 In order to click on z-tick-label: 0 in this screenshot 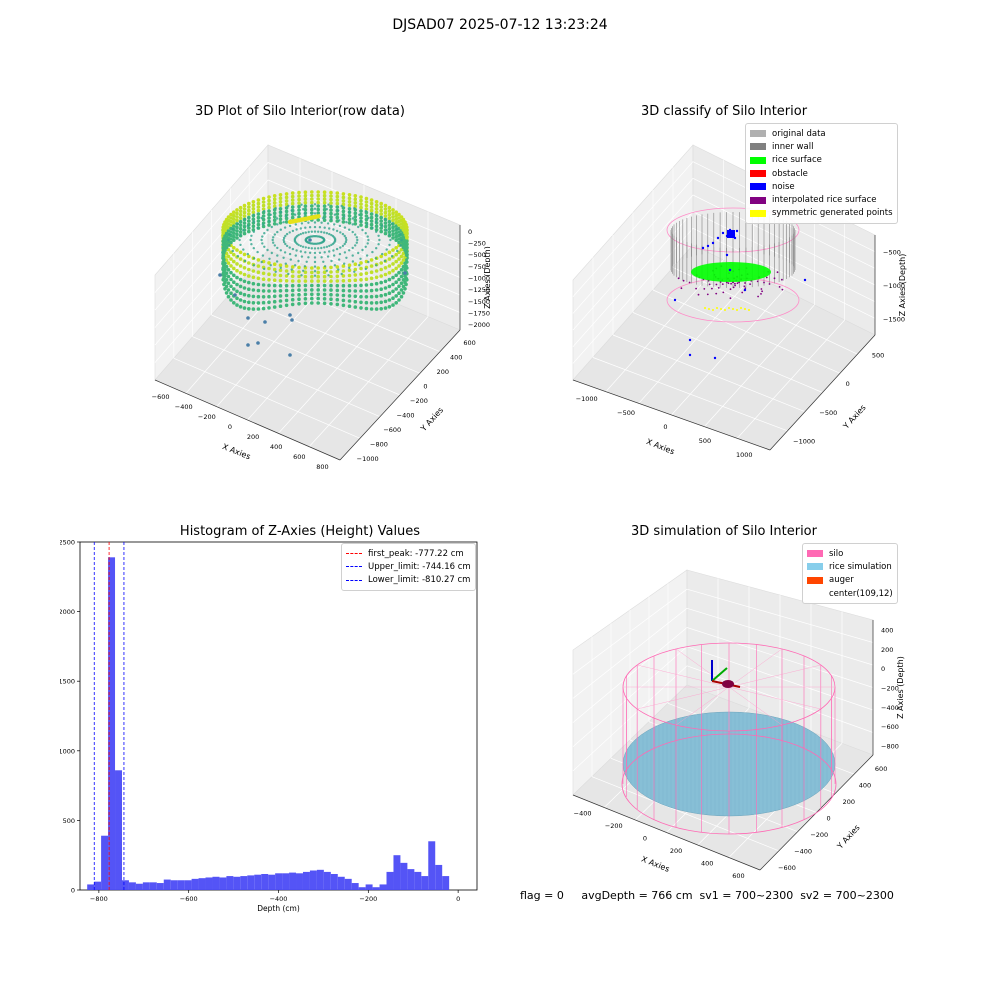, I will do `click(470, 232)`.